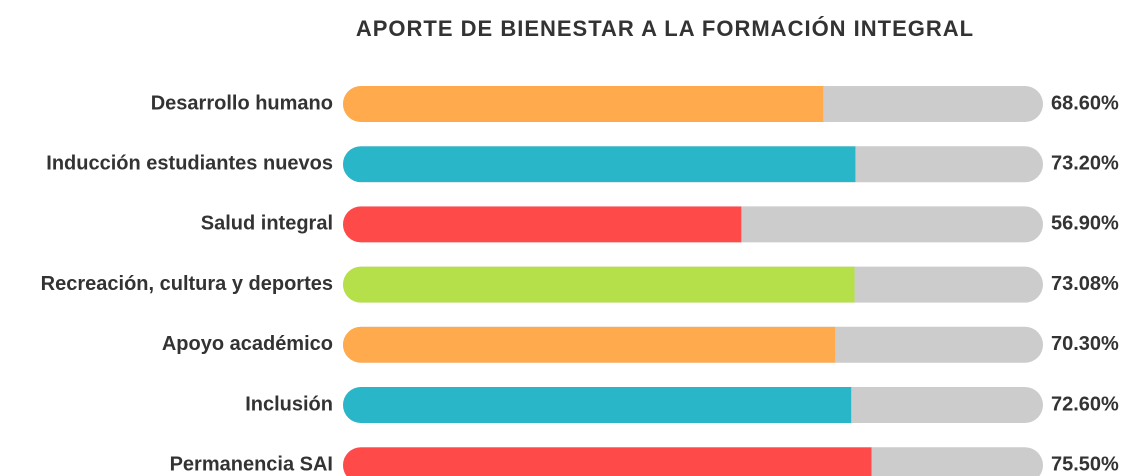 Image resolution: width=1131 pixels, height=476 pixels. What do you see at coordinates (1085, 103) in the screenshot?
I see `value-label: 68.60%` at bounding box center [1085, 103].